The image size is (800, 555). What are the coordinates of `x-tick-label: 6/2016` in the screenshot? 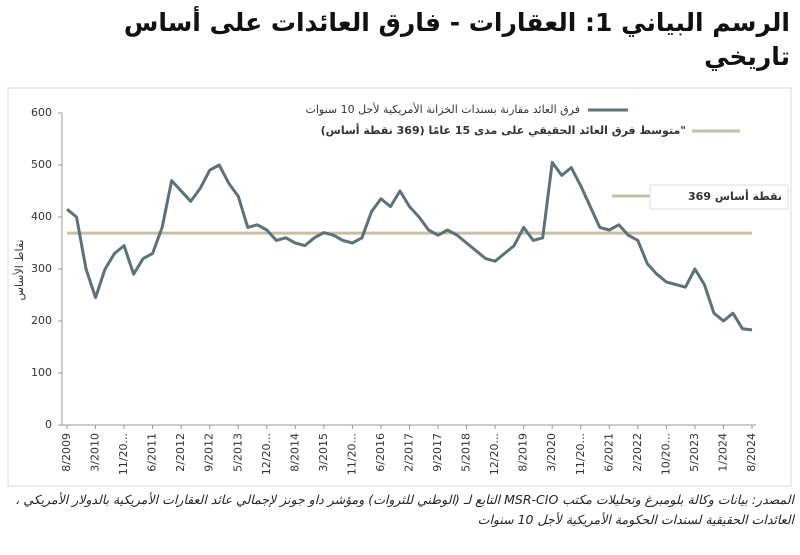 It's located at (380, 452).